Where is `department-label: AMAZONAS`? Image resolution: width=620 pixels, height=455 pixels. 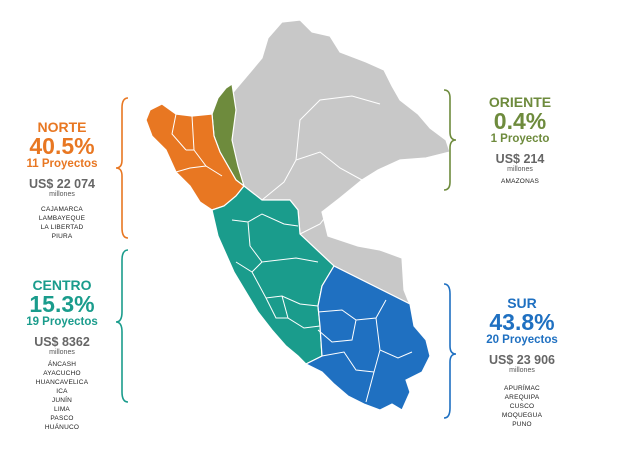
department-label: AMAZONAS is located at coordinates (520, 181).